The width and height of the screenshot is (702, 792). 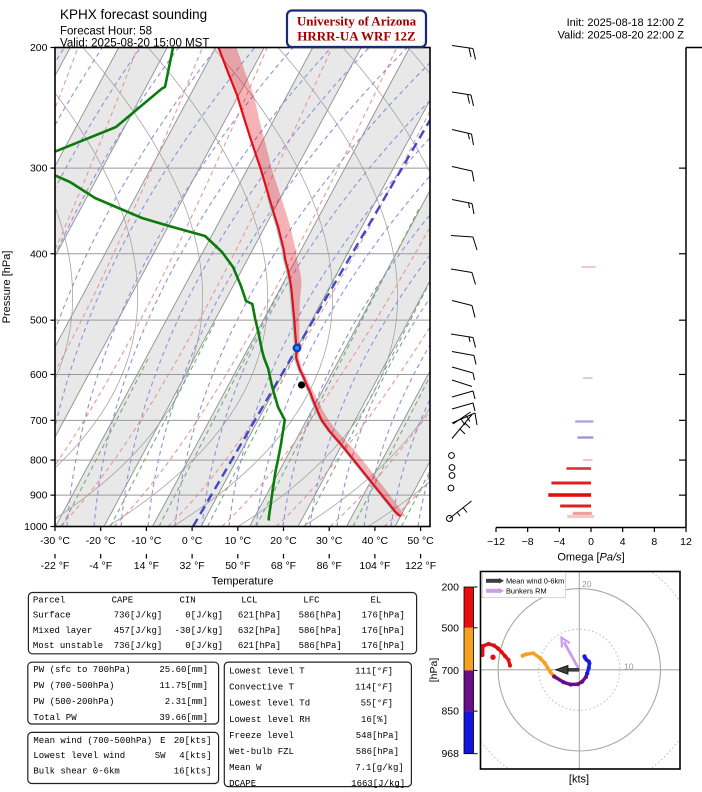 What do you see at coordinates (52, 616) in the screenshot?
I see `svg-text: Surface` at bounding box center [52, 616].